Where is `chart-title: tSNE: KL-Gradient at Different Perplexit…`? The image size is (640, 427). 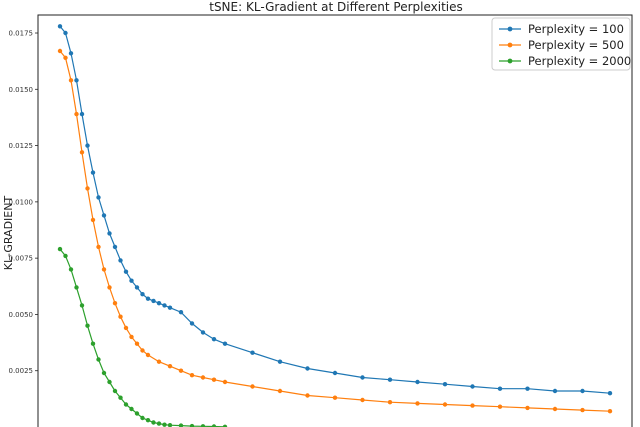
chart-title: tSNE: KL-Gradient at Different Perplexit… is located at coordinates (336, 7).